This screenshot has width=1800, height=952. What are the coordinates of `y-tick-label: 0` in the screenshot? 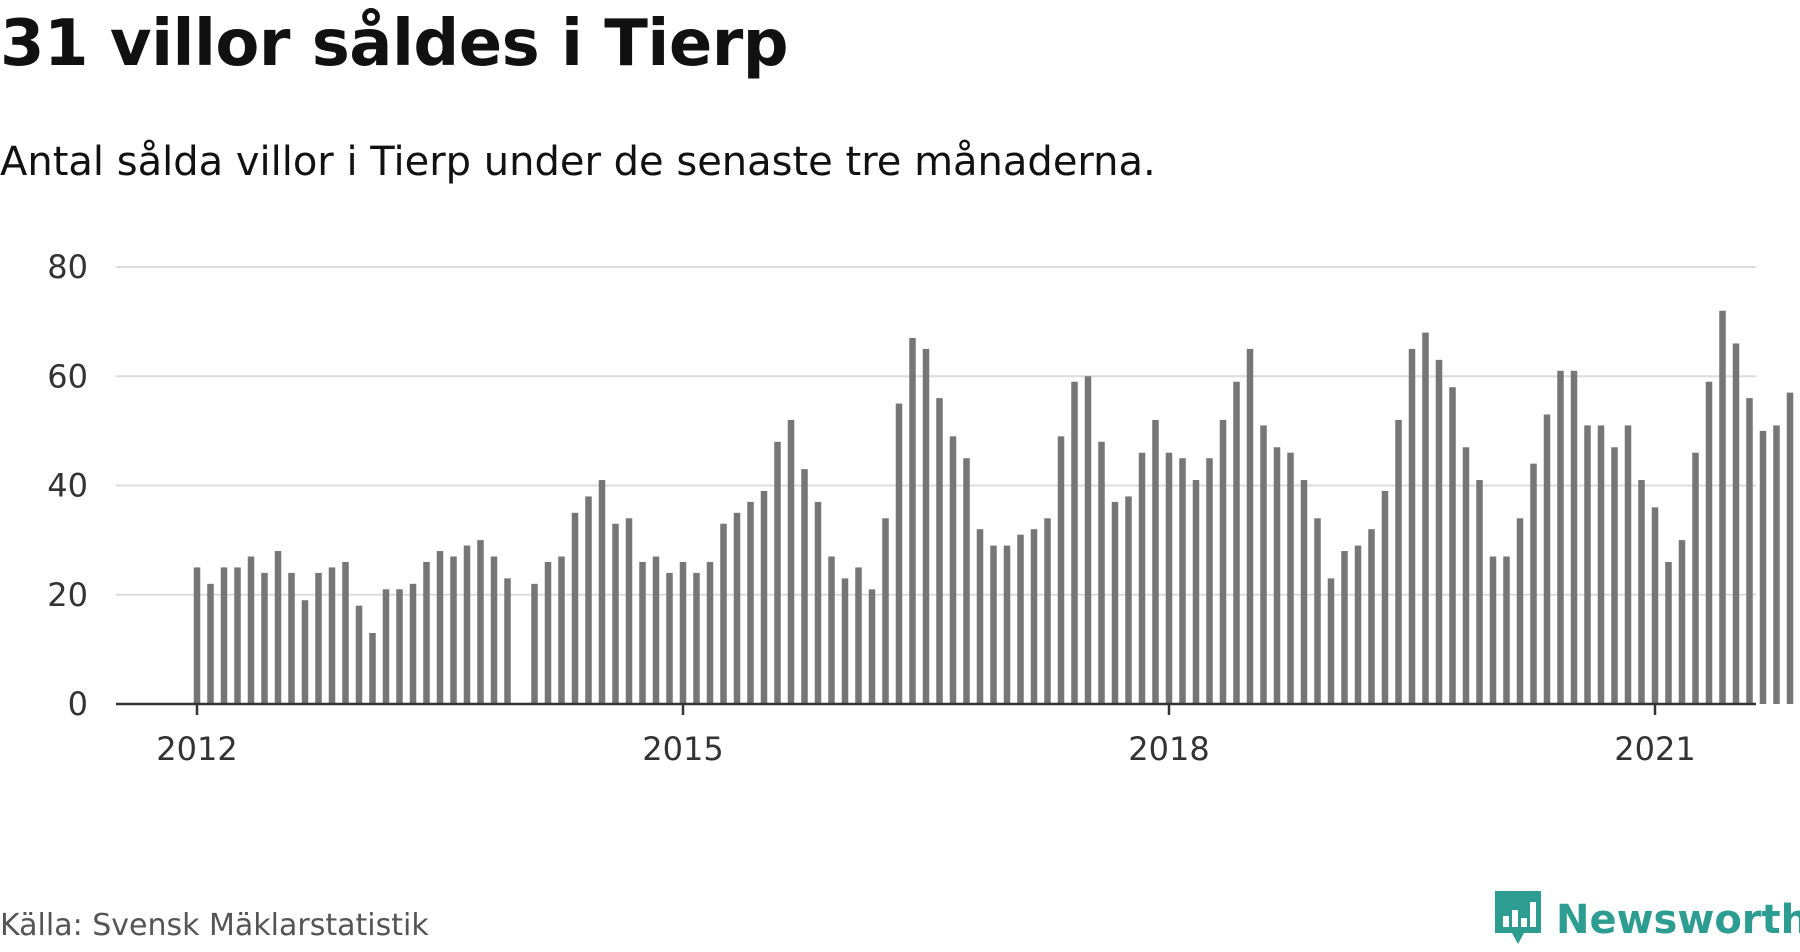 It's located at (78, 704).